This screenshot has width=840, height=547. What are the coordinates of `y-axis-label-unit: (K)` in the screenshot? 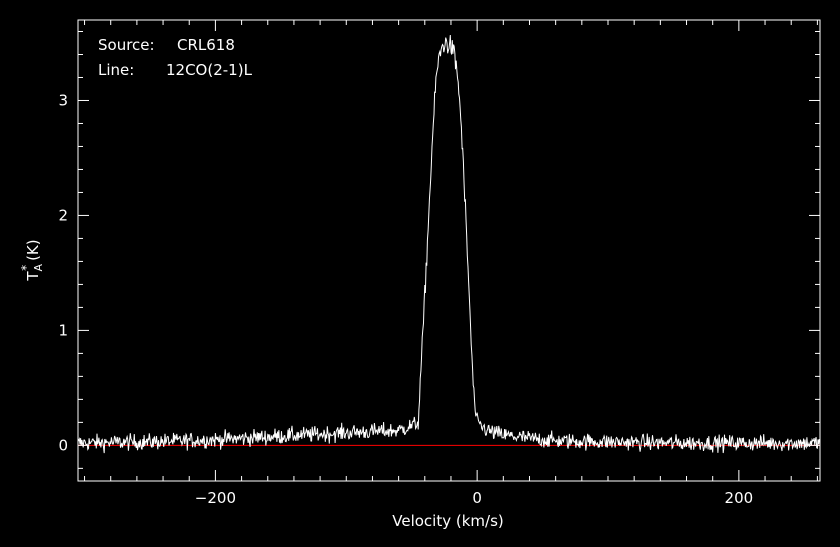 It's located at (33, 250).